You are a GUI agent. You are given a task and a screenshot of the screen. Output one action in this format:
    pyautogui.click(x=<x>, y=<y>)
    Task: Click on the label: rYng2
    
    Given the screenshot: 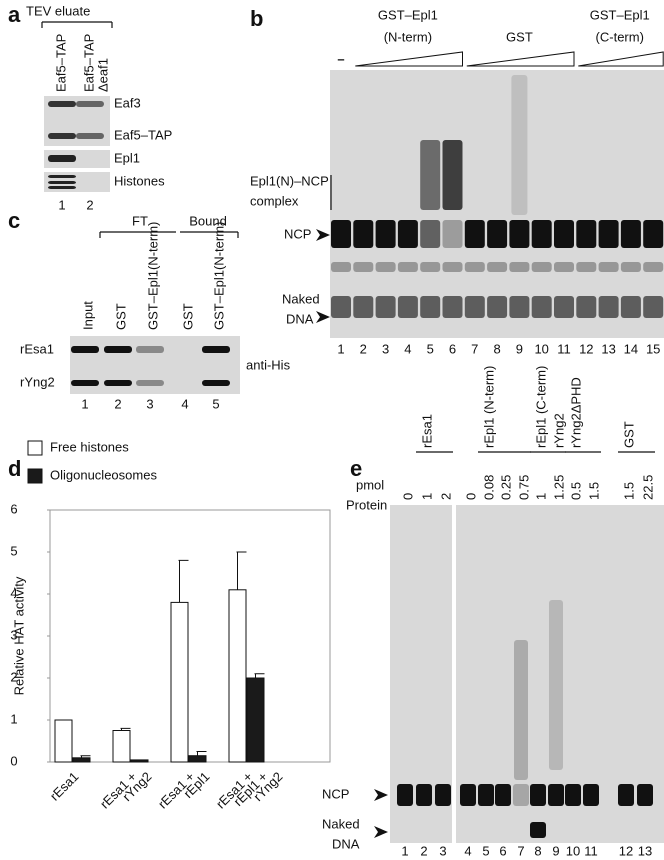 What is the action you would take?
    pyautogui.click(x=37, y=381)
    